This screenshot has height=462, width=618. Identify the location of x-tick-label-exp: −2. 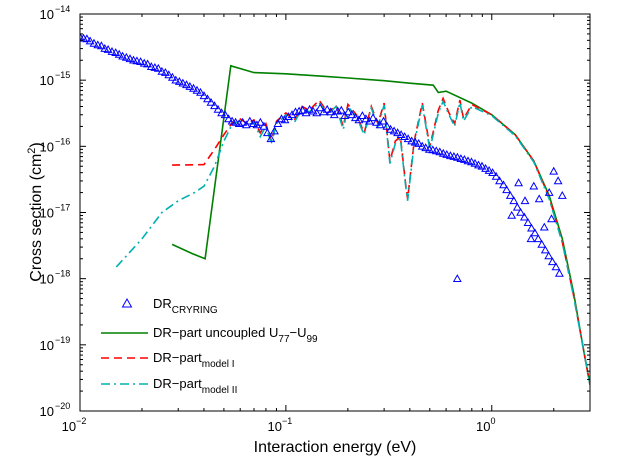
(81, 421).